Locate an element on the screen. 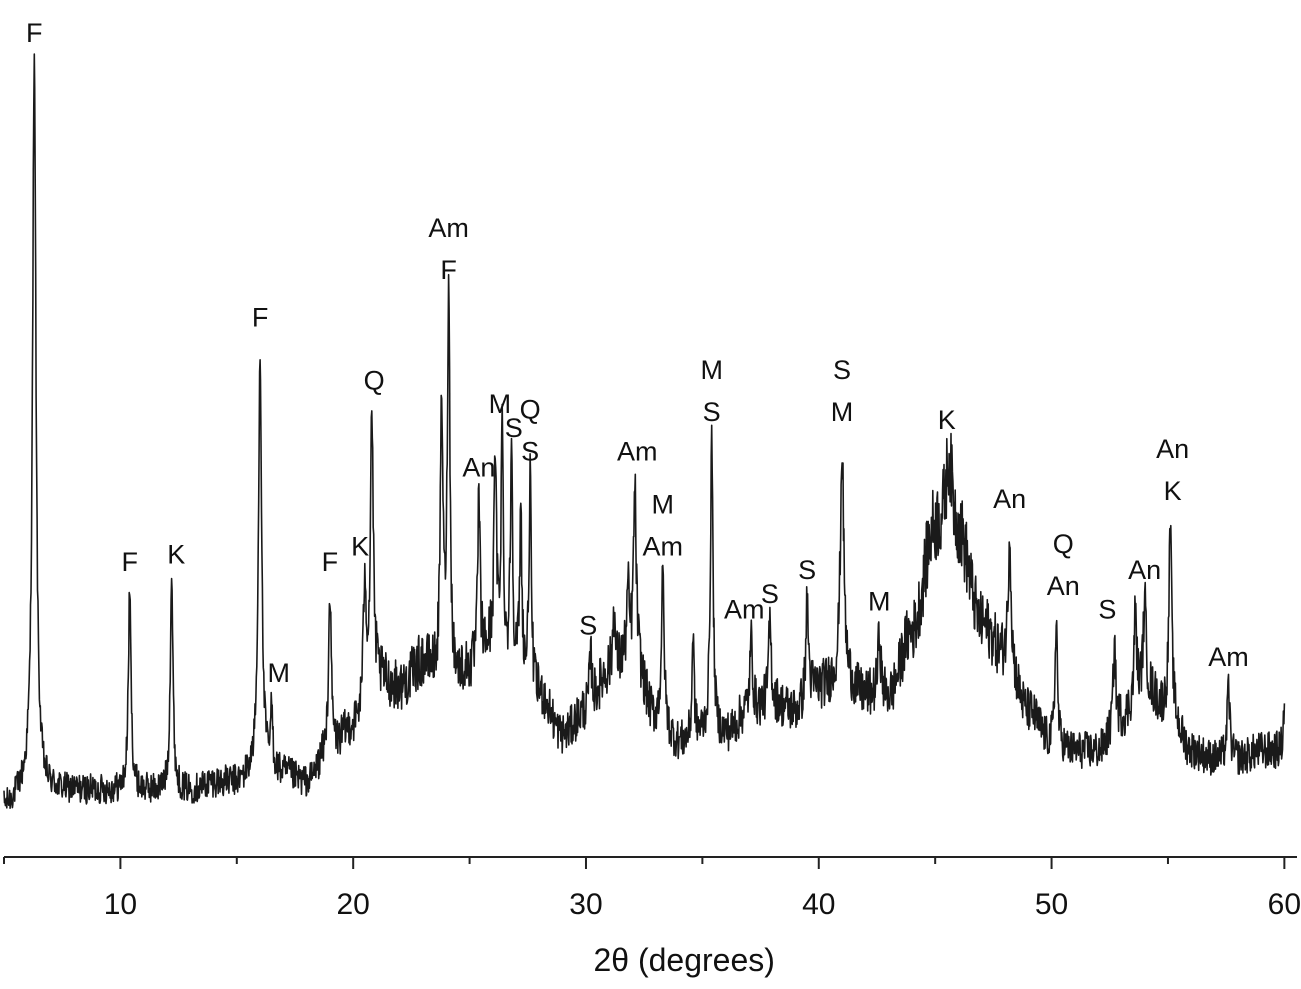  peak-label-23: An is located at coordinates (1009, 499).